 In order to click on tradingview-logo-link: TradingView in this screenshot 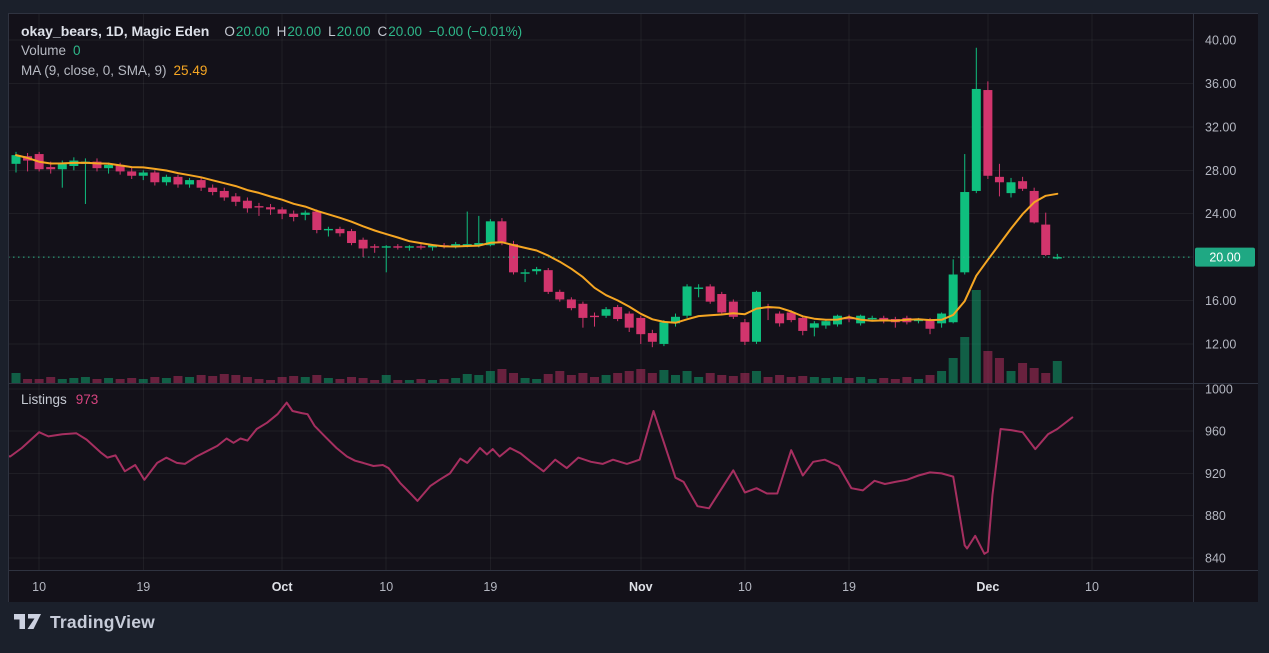, I will do `click(84, 622)`.